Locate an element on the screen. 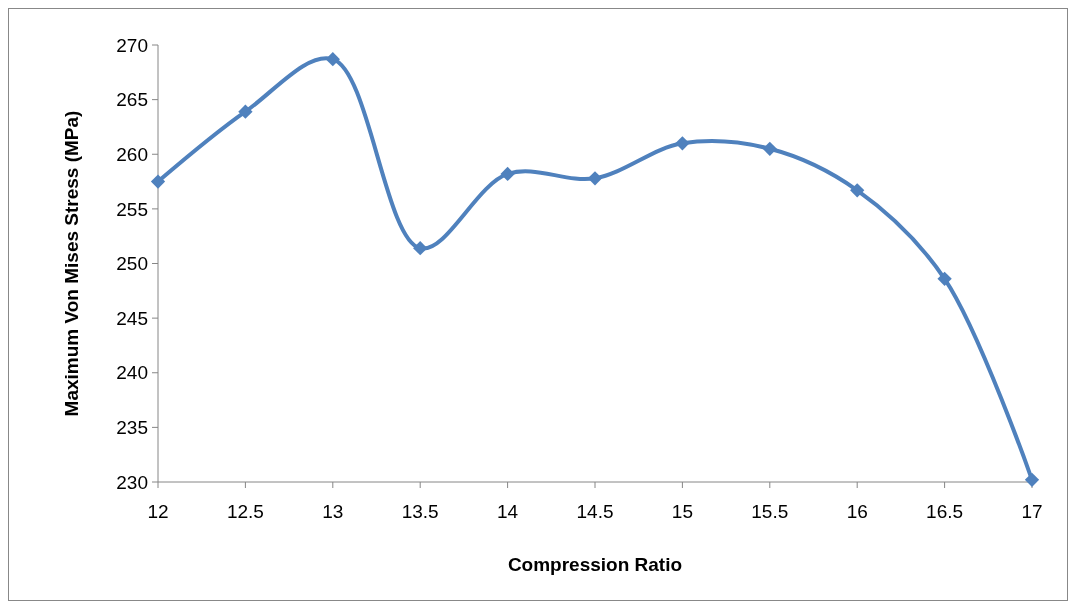 This screenshot has height=609, width=1076. x-tick-label: 13 is located at coordinates (333, 511).